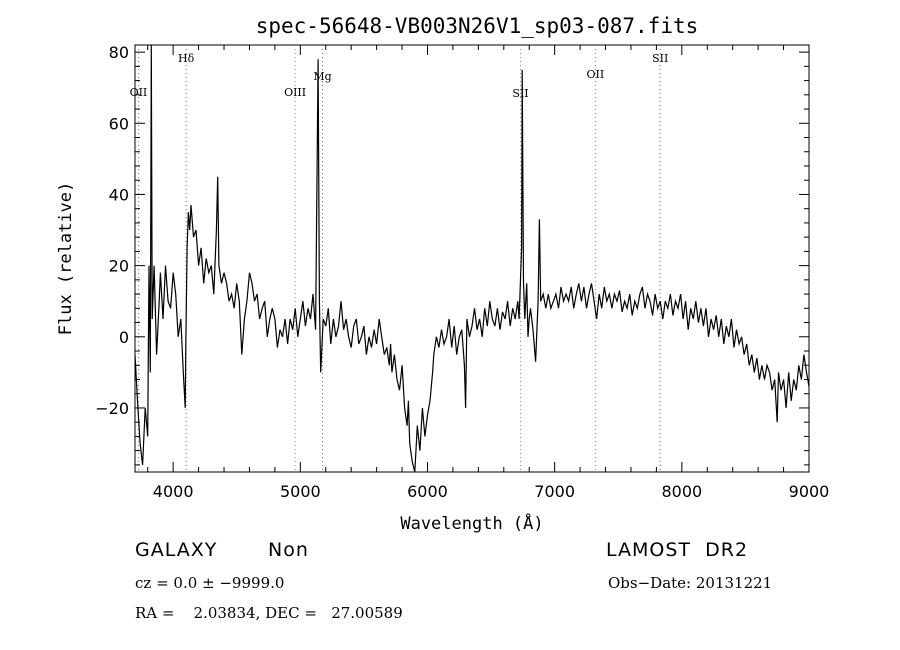 This screenshot has width=900, height=650. Describe the element at coordinates (681, 491) in the screenshot. I see `x-tick-label: 8000` at that location.